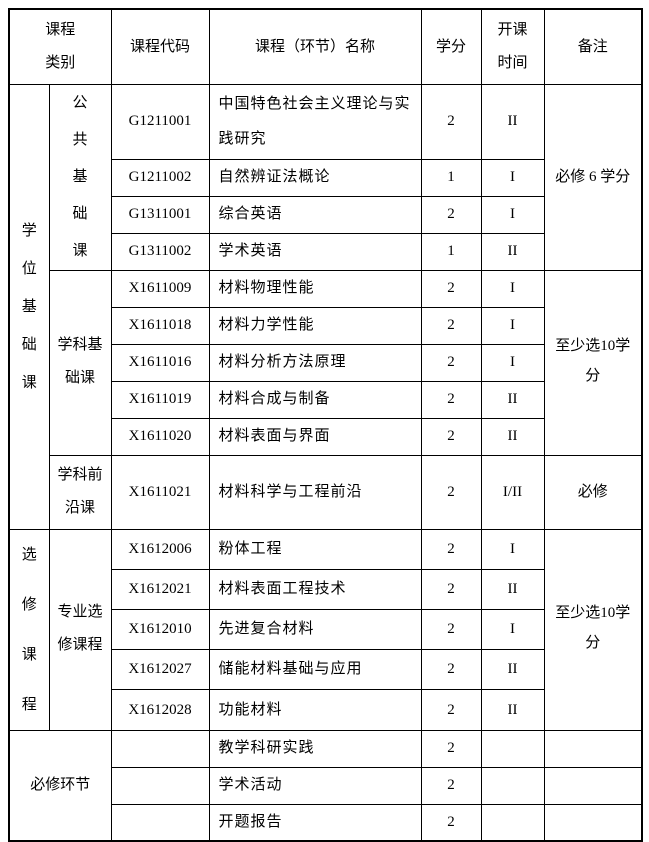 Image resolution: width=649 pixels, height=842 pixels. I want to click on group-cell-public-basic: 公共基础课, so click(80, 177).